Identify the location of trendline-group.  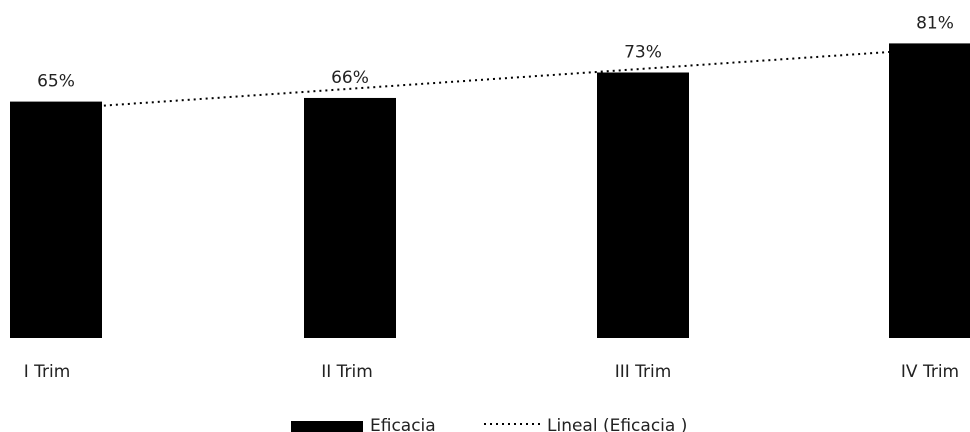
(500, 78).